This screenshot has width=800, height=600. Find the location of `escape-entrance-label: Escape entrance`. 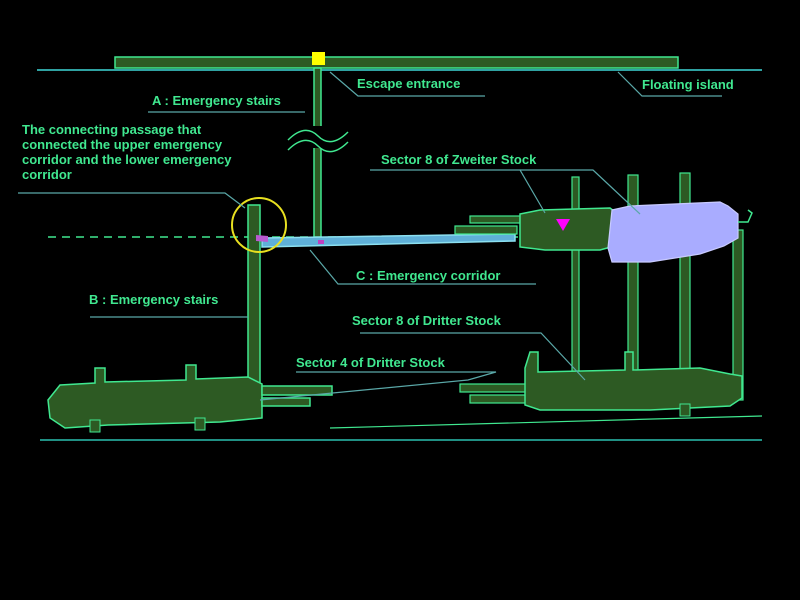

escape-entrance-label: Escape entrance is located at coordinates (409, 83).